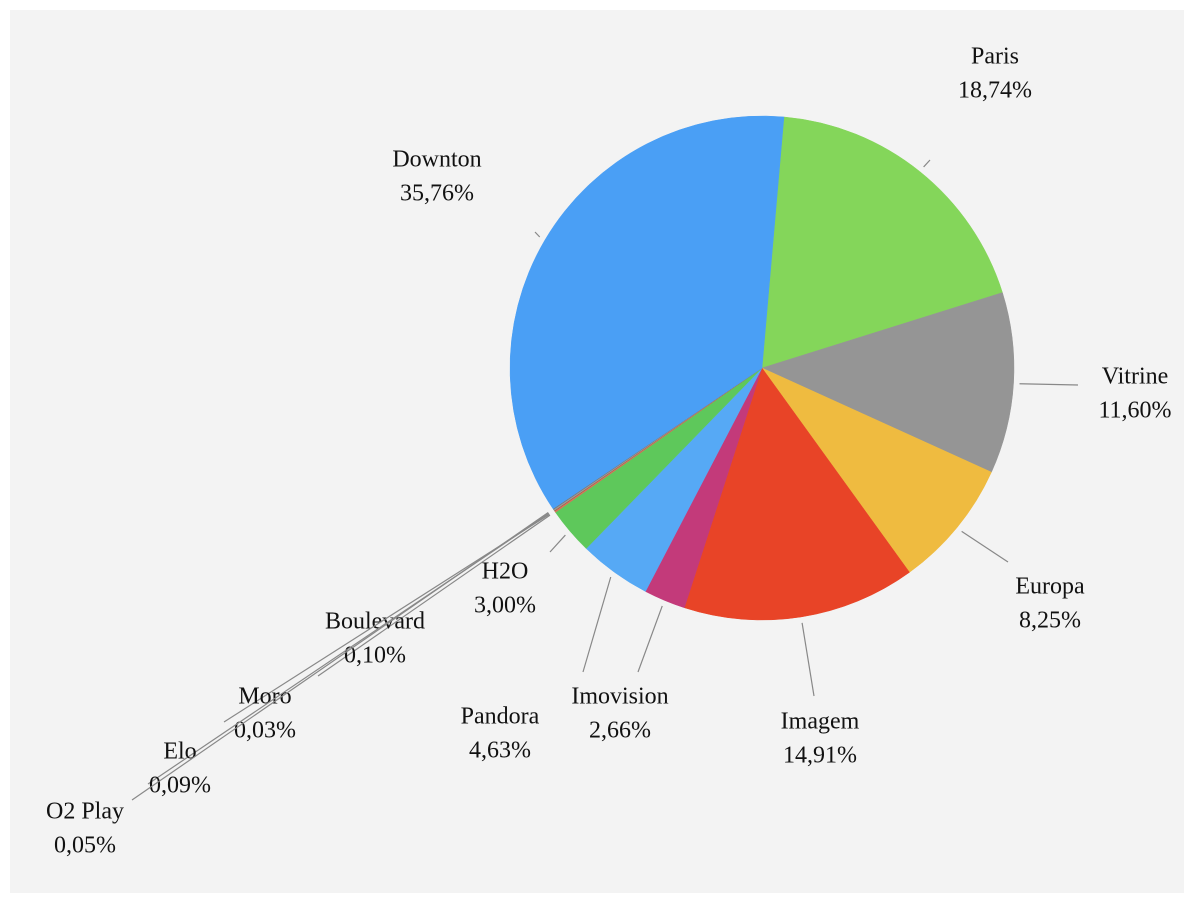  I want to click on slice-value-label: 4,63%, so click(500, 751).